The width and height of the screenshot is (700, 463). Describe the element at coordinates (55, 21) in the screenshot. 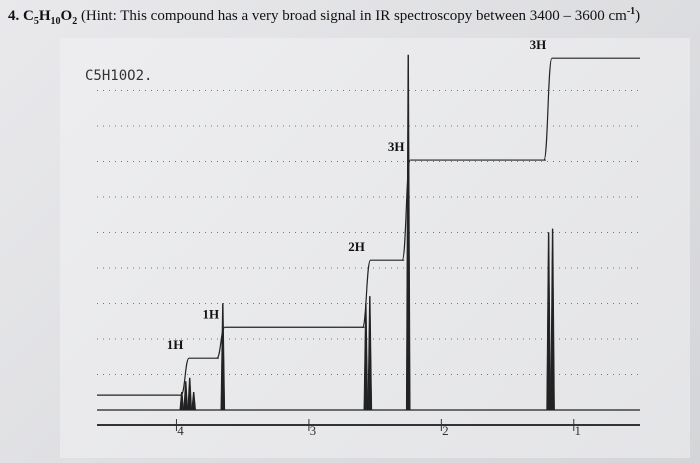

I see `title-part: 10` at that location.